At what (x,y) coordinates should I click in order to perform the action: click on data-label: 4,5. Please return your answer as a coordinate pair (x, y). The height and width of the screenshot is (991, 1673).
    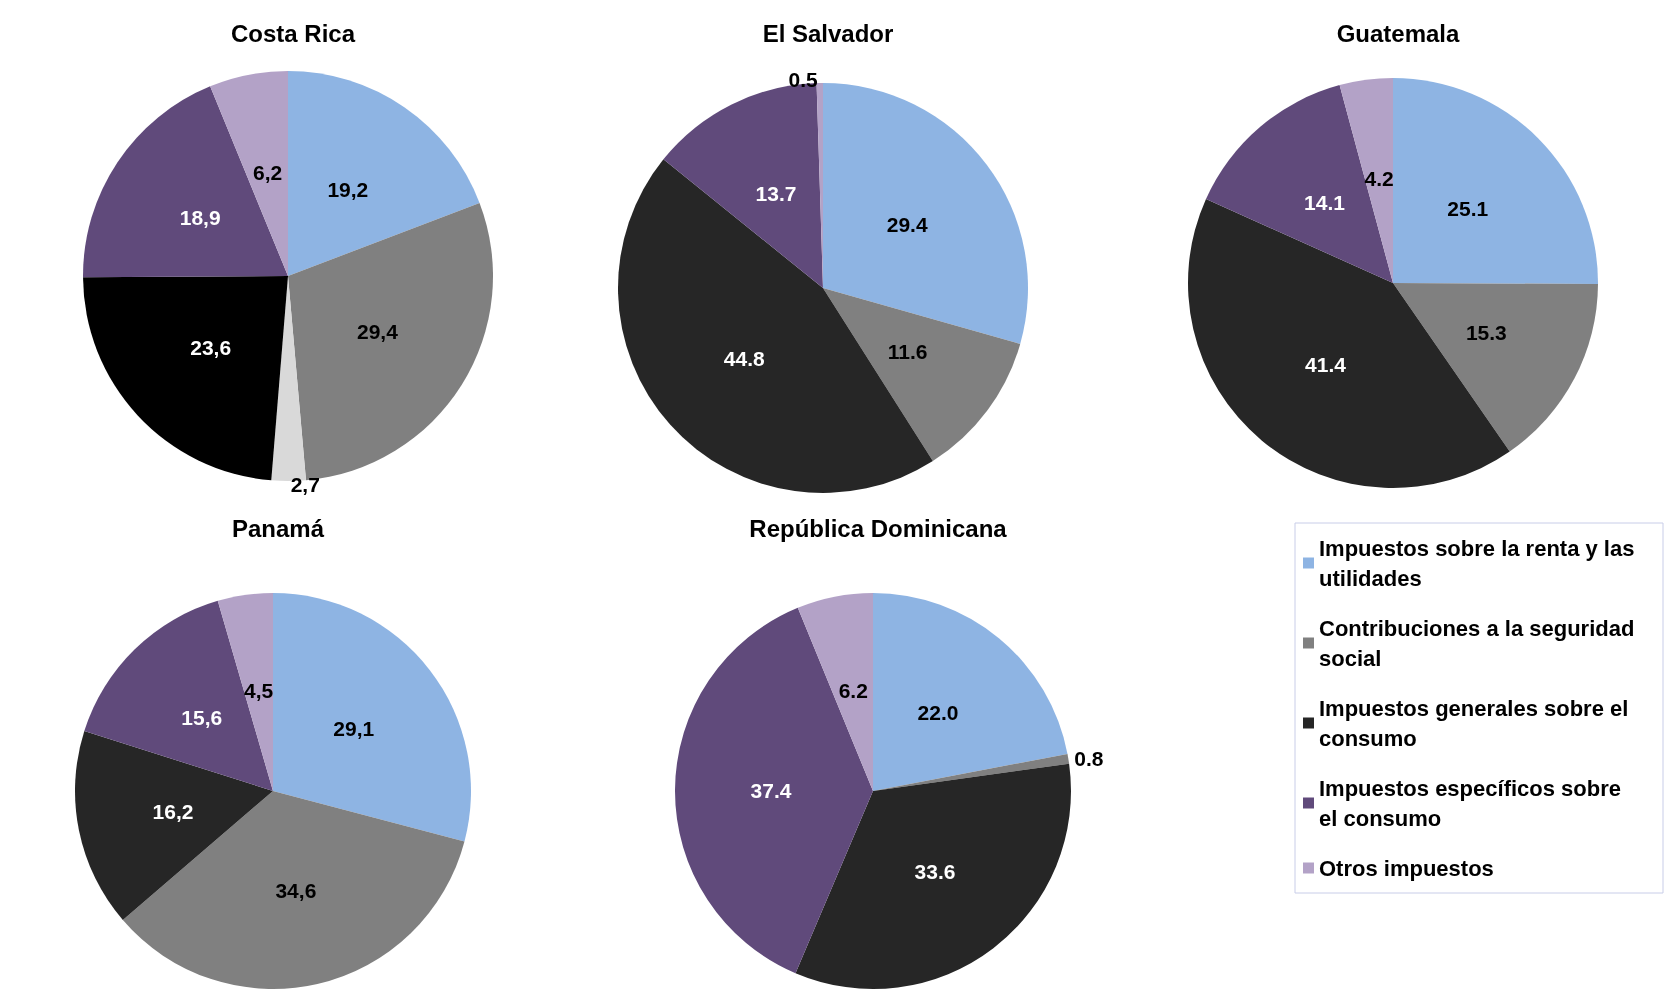
    Looking at the image, I should click on (259, 690).